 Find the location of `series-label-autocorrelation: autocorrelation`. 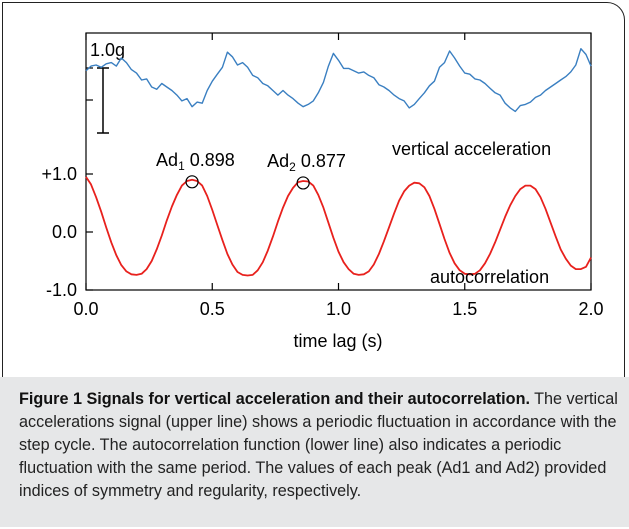

series-label-autocorrelation: autocorrelation is located at coordinates (489, 277).